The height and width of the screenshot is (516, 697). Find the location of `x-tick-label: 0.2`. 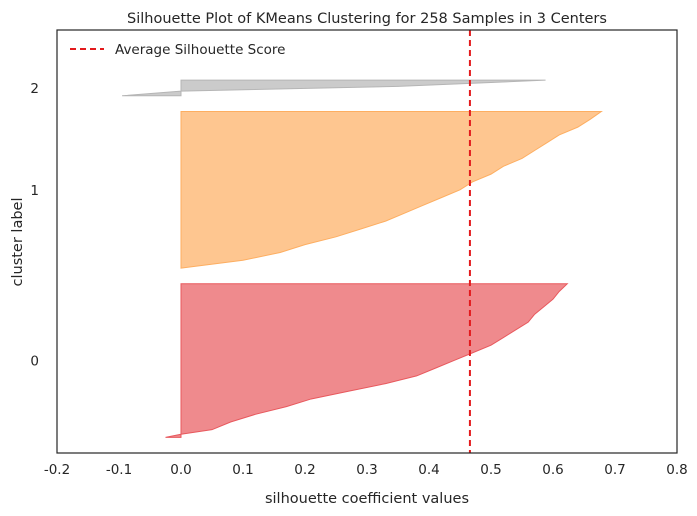

x-tick-label: 0.2 is located at coordinates (304, 470).